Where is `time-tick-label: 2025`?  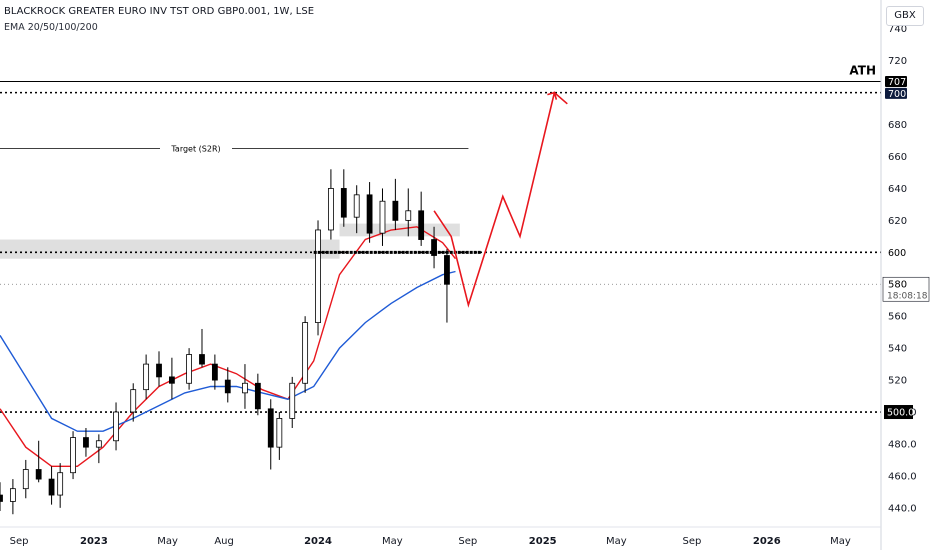 time-tick-label: 2025 is located at coordinates (543, 541).